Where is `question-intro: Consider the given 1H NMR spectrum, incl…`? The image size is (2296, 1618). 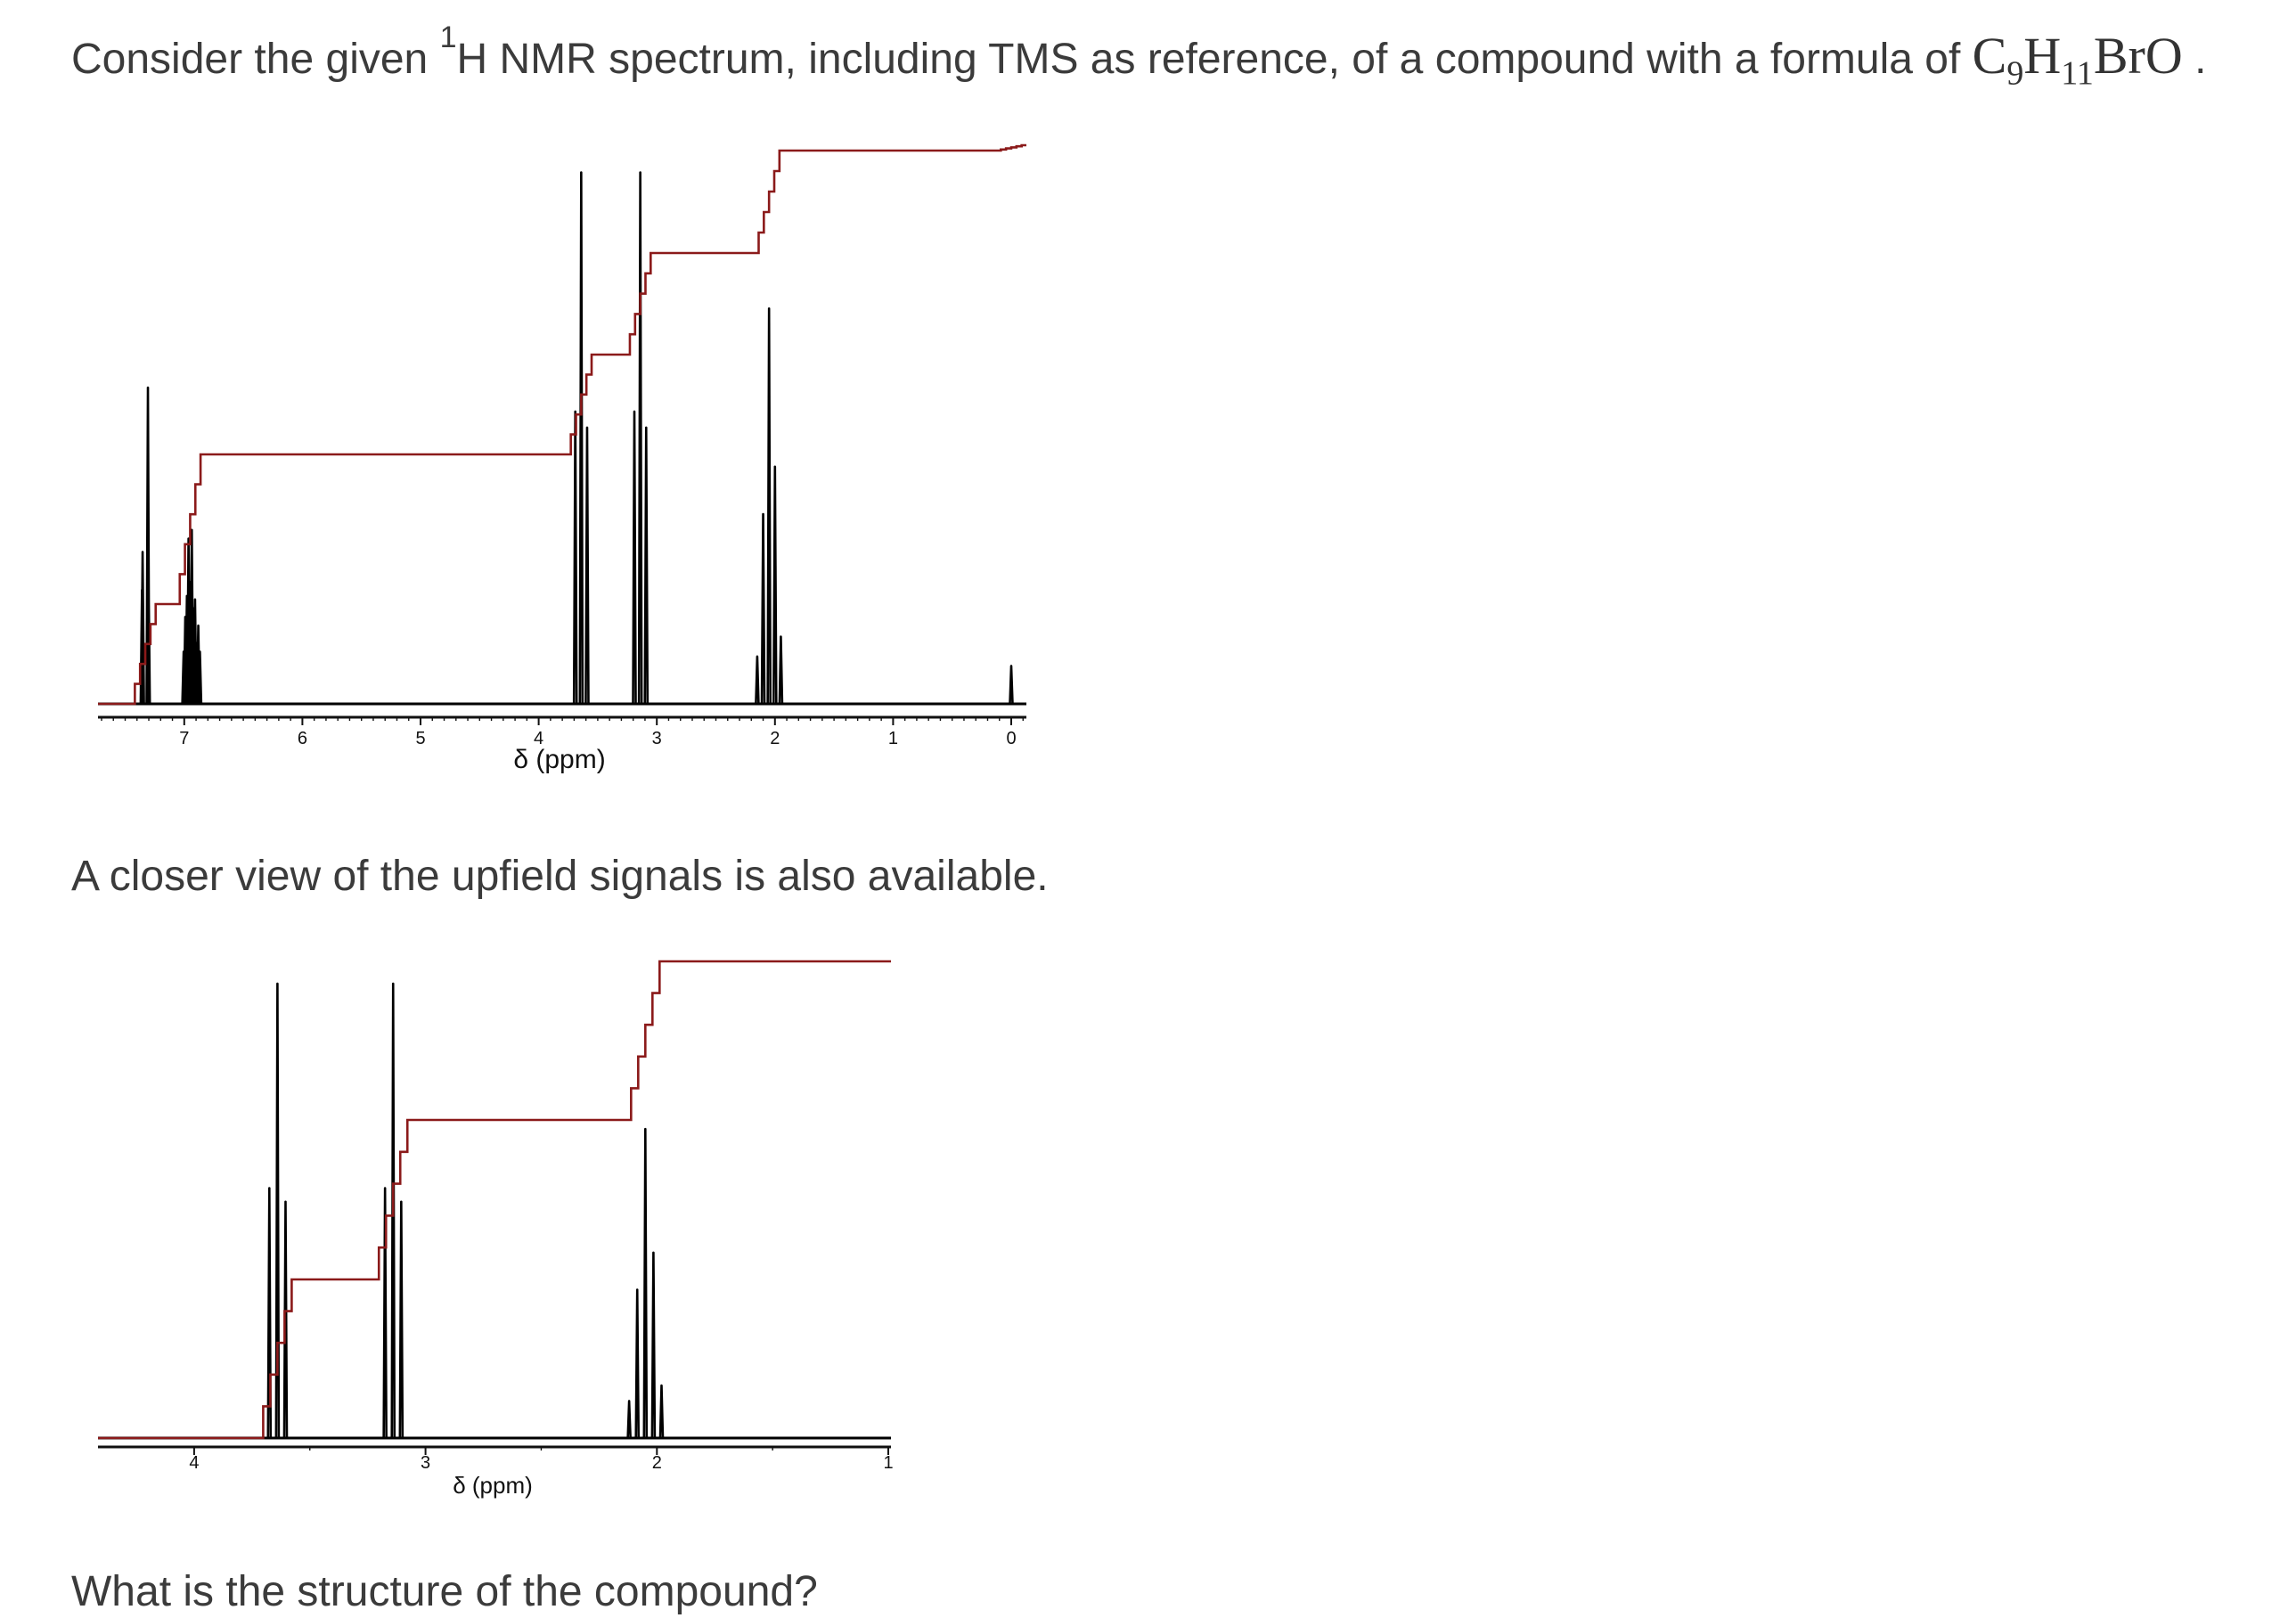 question-intro: Consider the given 1H NMR spectrum, incl… is located at coordinates (1139, 57).